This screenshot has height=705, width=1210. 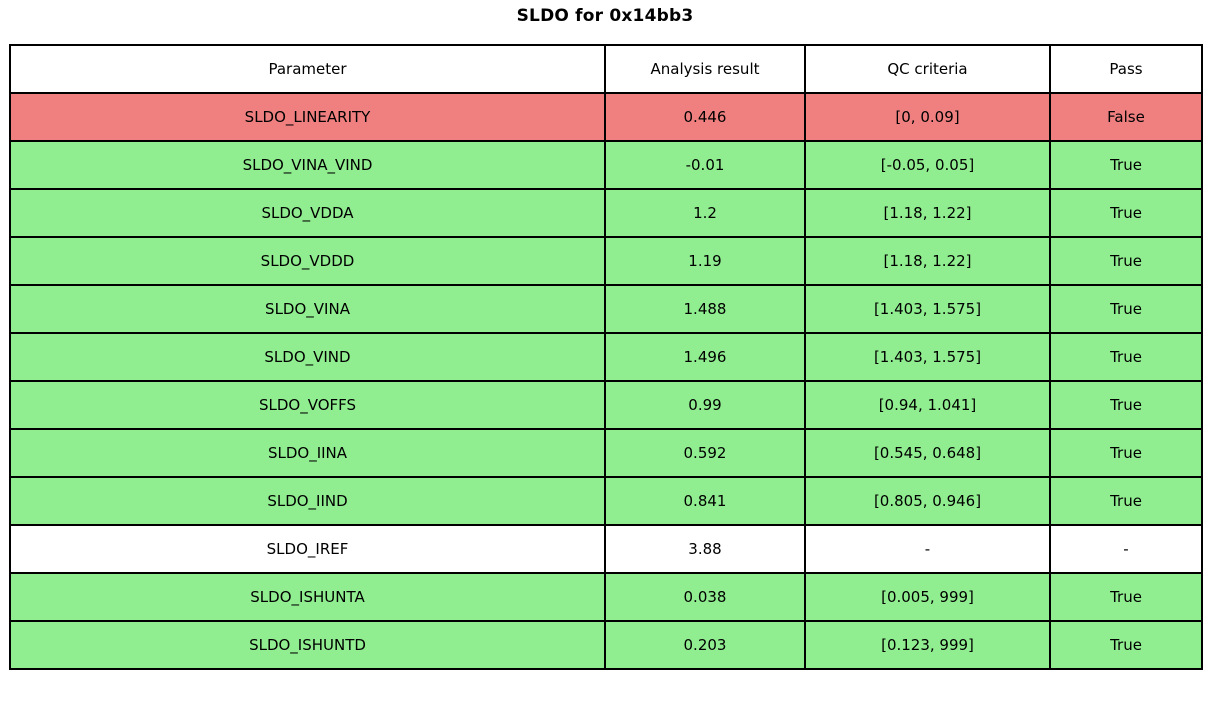 What do you see at coordinates (927, 69) in the screenshot?
I see `col-header-qc-criteria: QC criteria` at bounding box center [927, 69].